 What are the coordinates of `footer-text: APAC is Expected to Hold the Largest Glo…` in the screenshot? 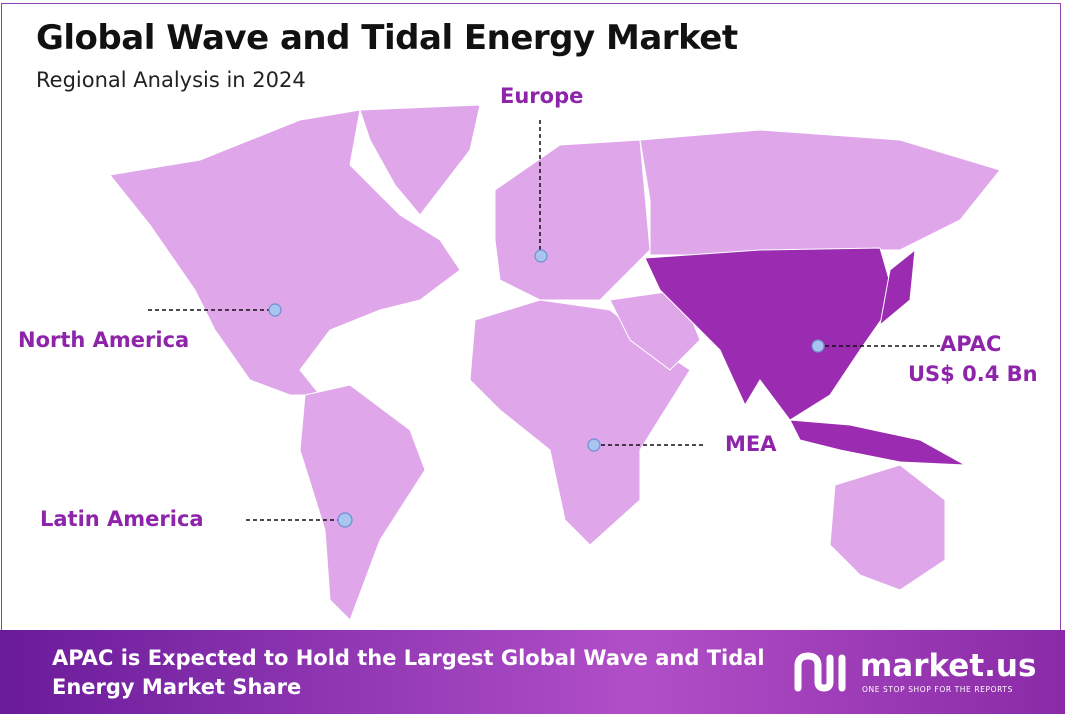 It's located at (408, 672).